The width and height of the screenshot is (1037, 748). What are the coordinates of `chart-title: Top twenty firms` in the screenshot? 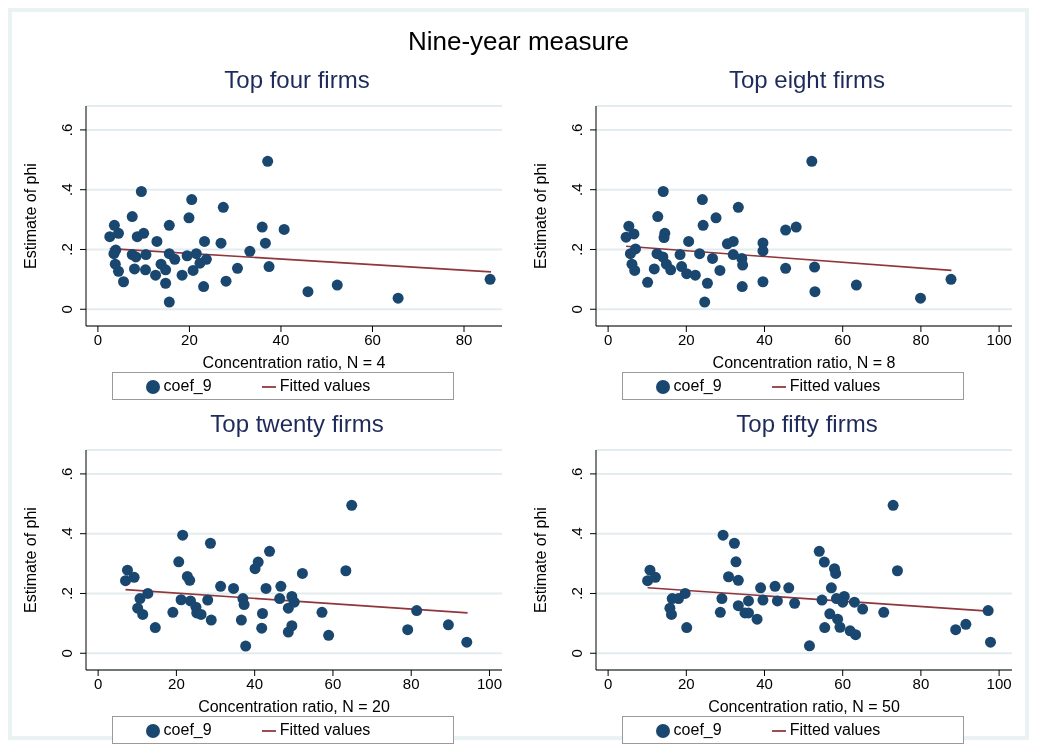 It's located at (297, 424).